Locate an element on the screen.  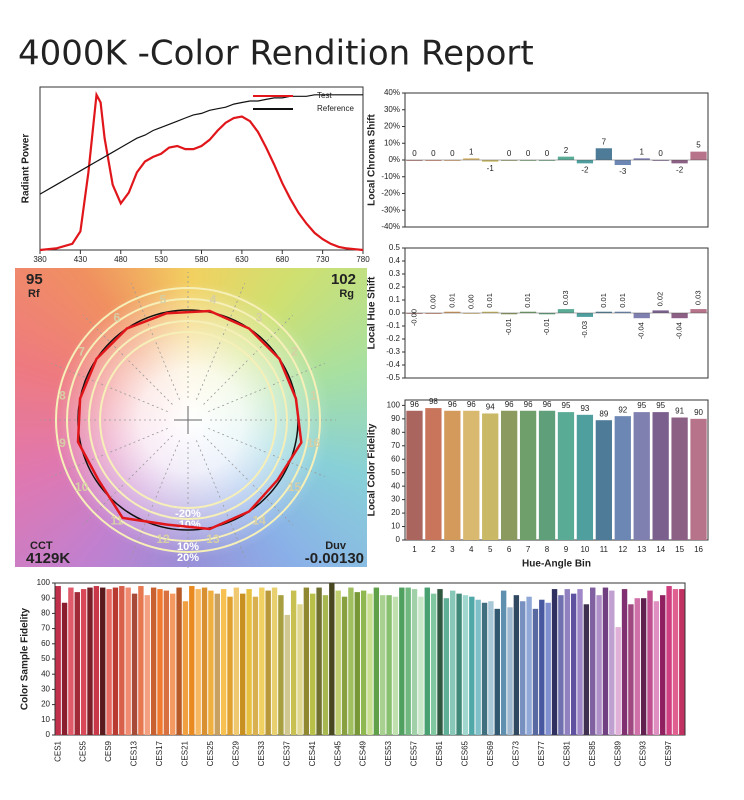
y-tick-label: 0.3 is located at coordinates (395, 273).